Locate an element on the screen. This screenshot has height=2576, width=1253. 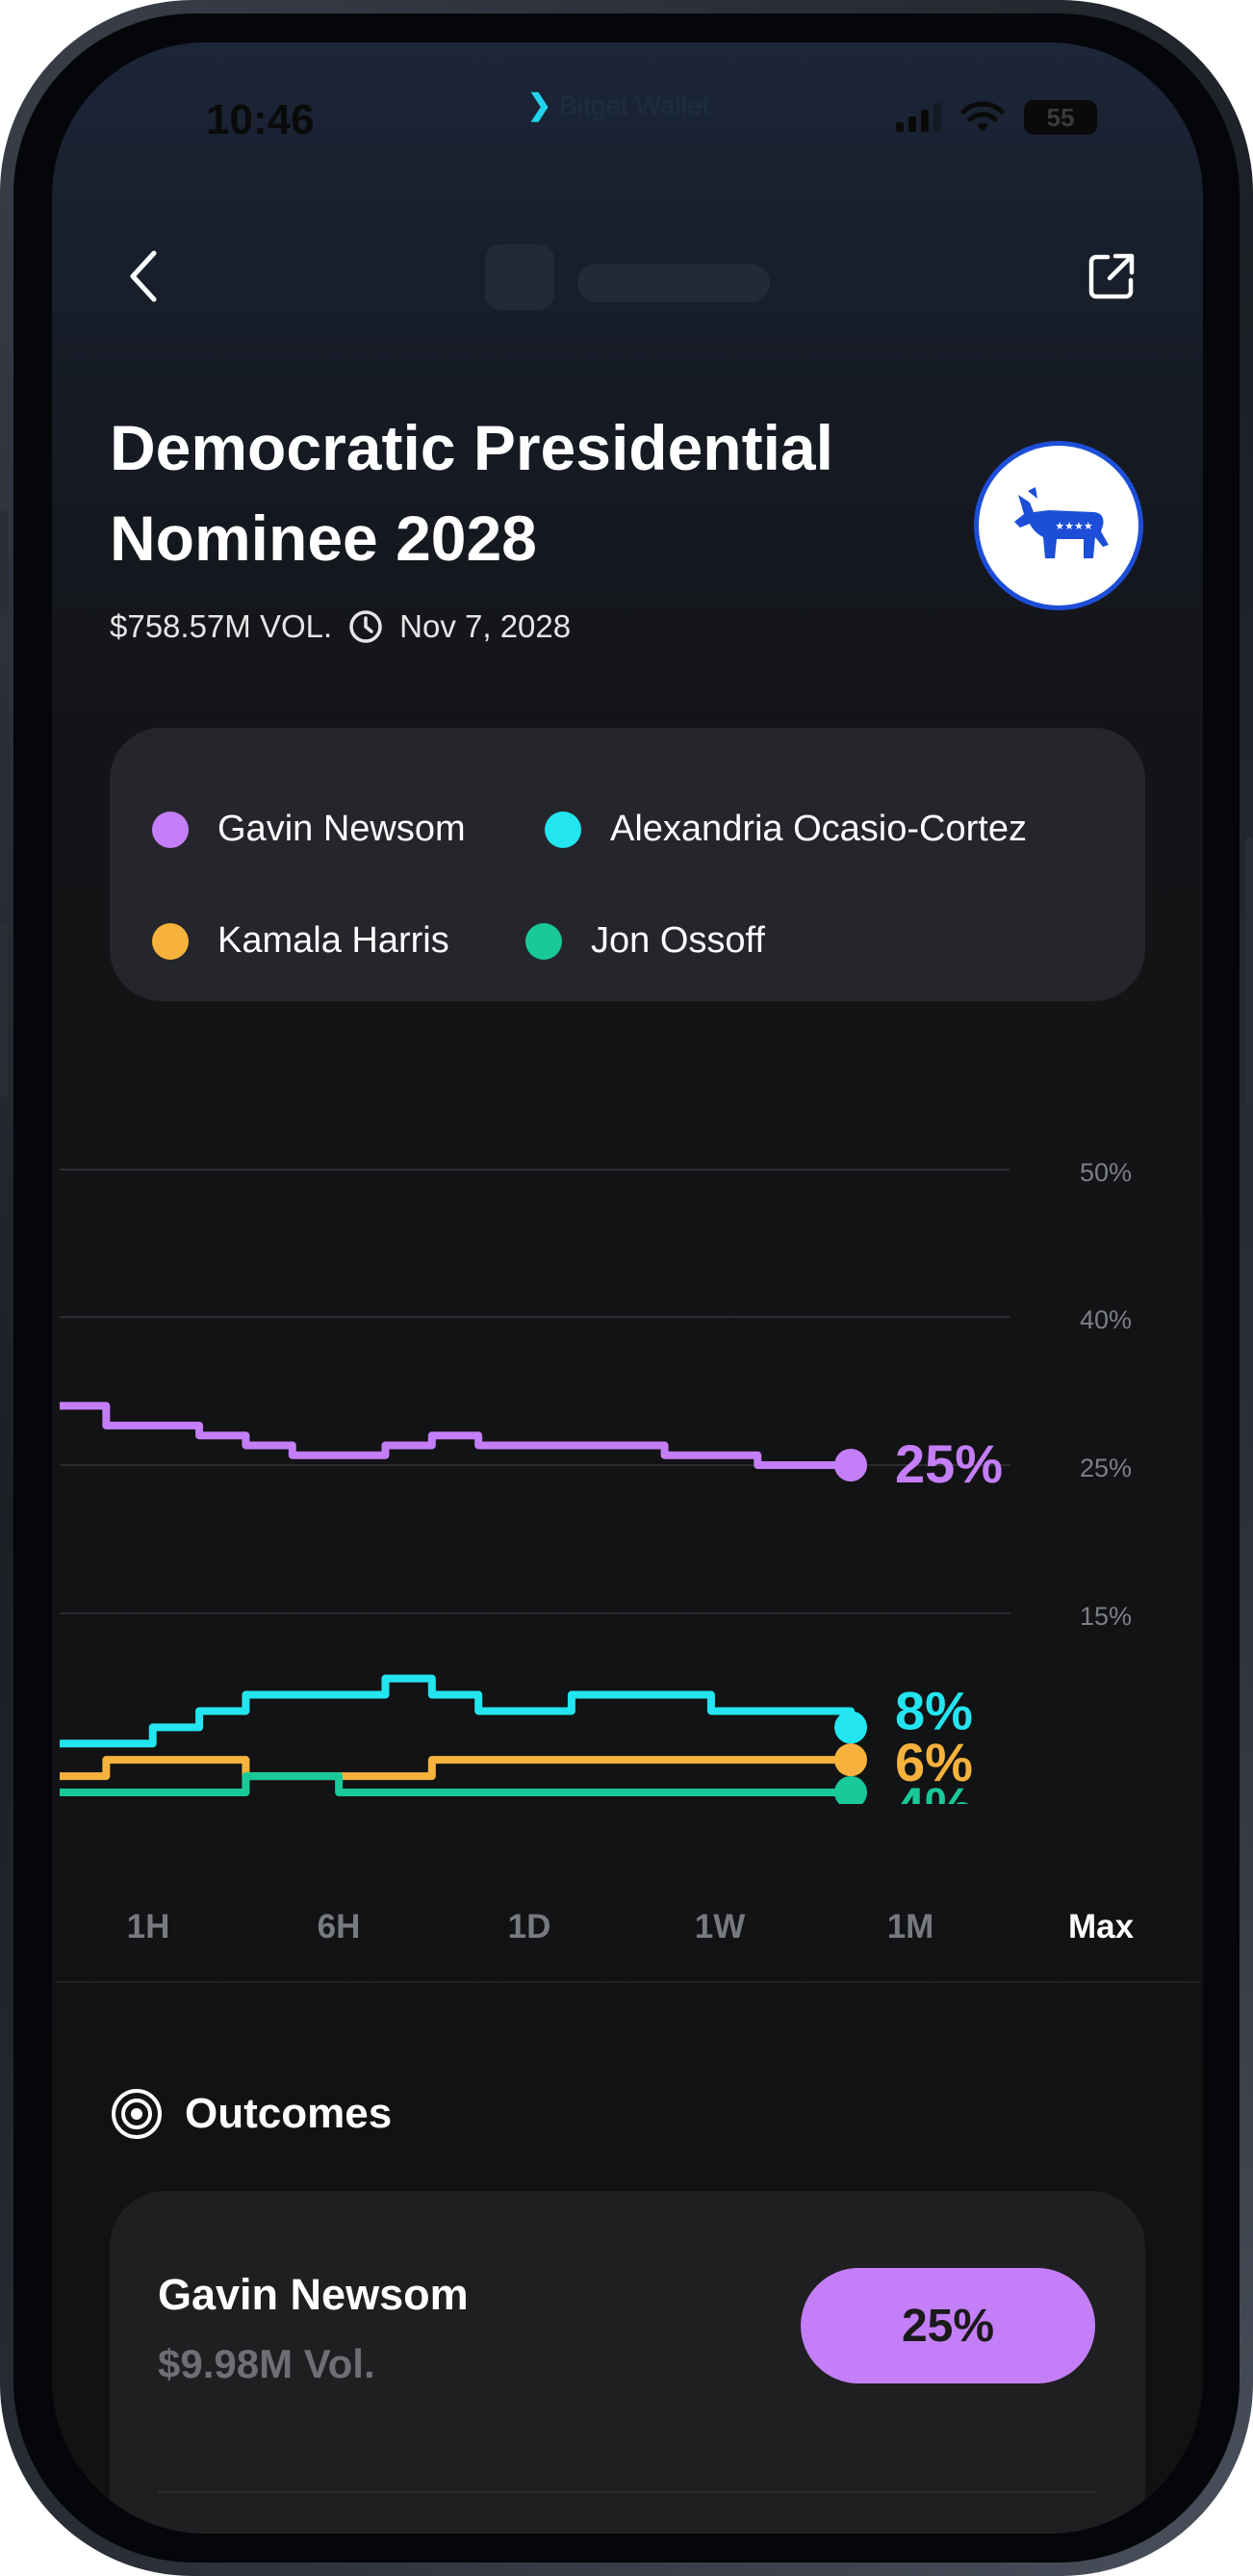
status-app-label: ❯ Bitget Wallet is located at coordinates (618, 106).